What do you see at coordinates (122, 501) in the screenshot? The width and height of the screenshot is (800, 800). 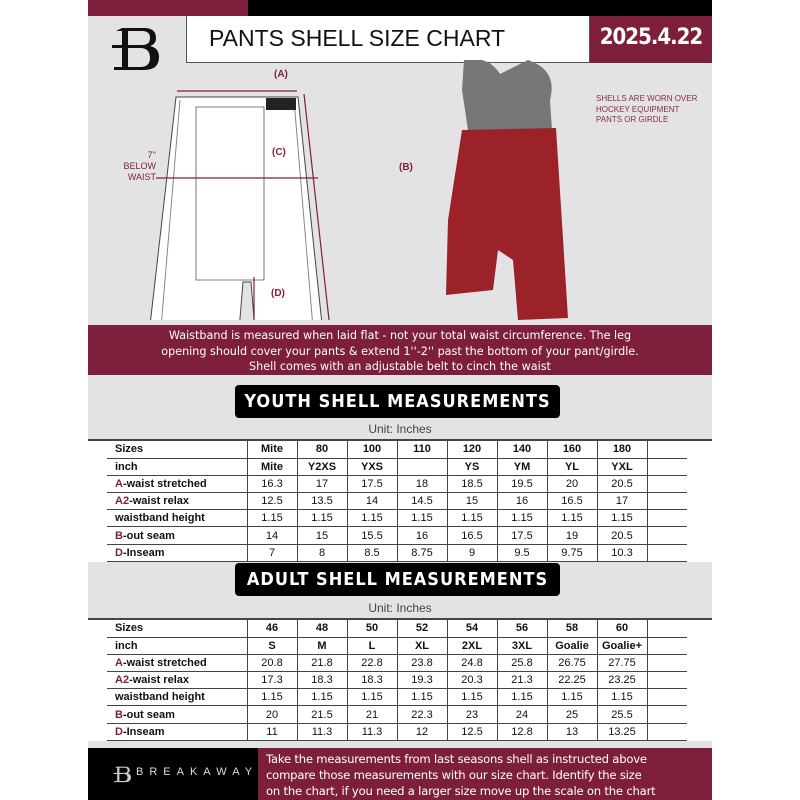 I see `measure-code: A2` at bounding box center [122, 501].